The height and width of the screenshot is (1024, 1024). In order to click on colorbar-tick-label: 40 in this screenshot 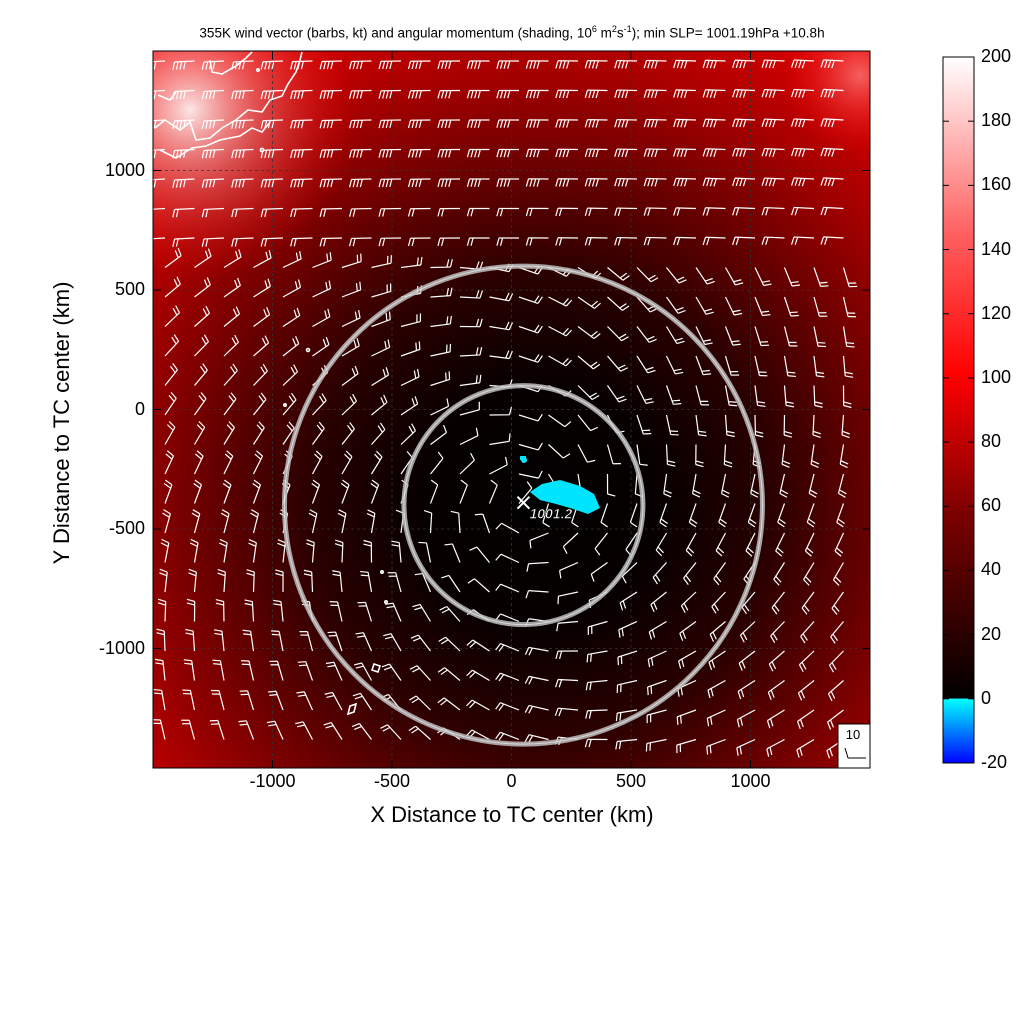, I will do `click(991, 569)`.